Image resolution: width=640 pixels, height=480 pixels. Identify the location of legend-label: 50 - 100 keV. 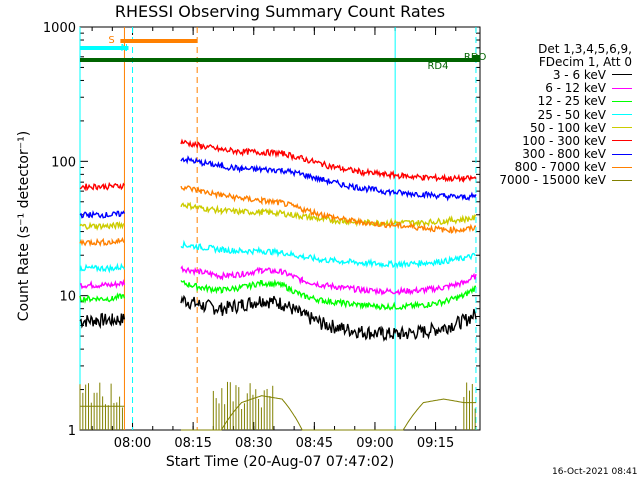
(567, 127).